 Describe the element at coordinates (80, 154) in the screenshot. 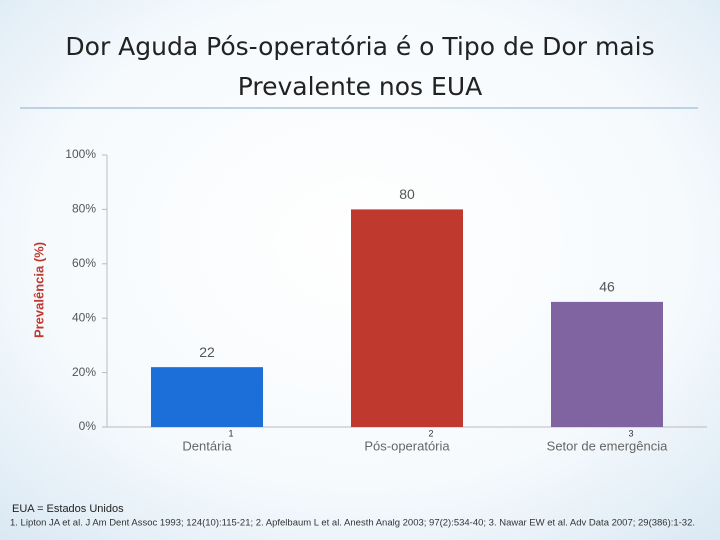

I see `y-tick-label: 100%` at that location.